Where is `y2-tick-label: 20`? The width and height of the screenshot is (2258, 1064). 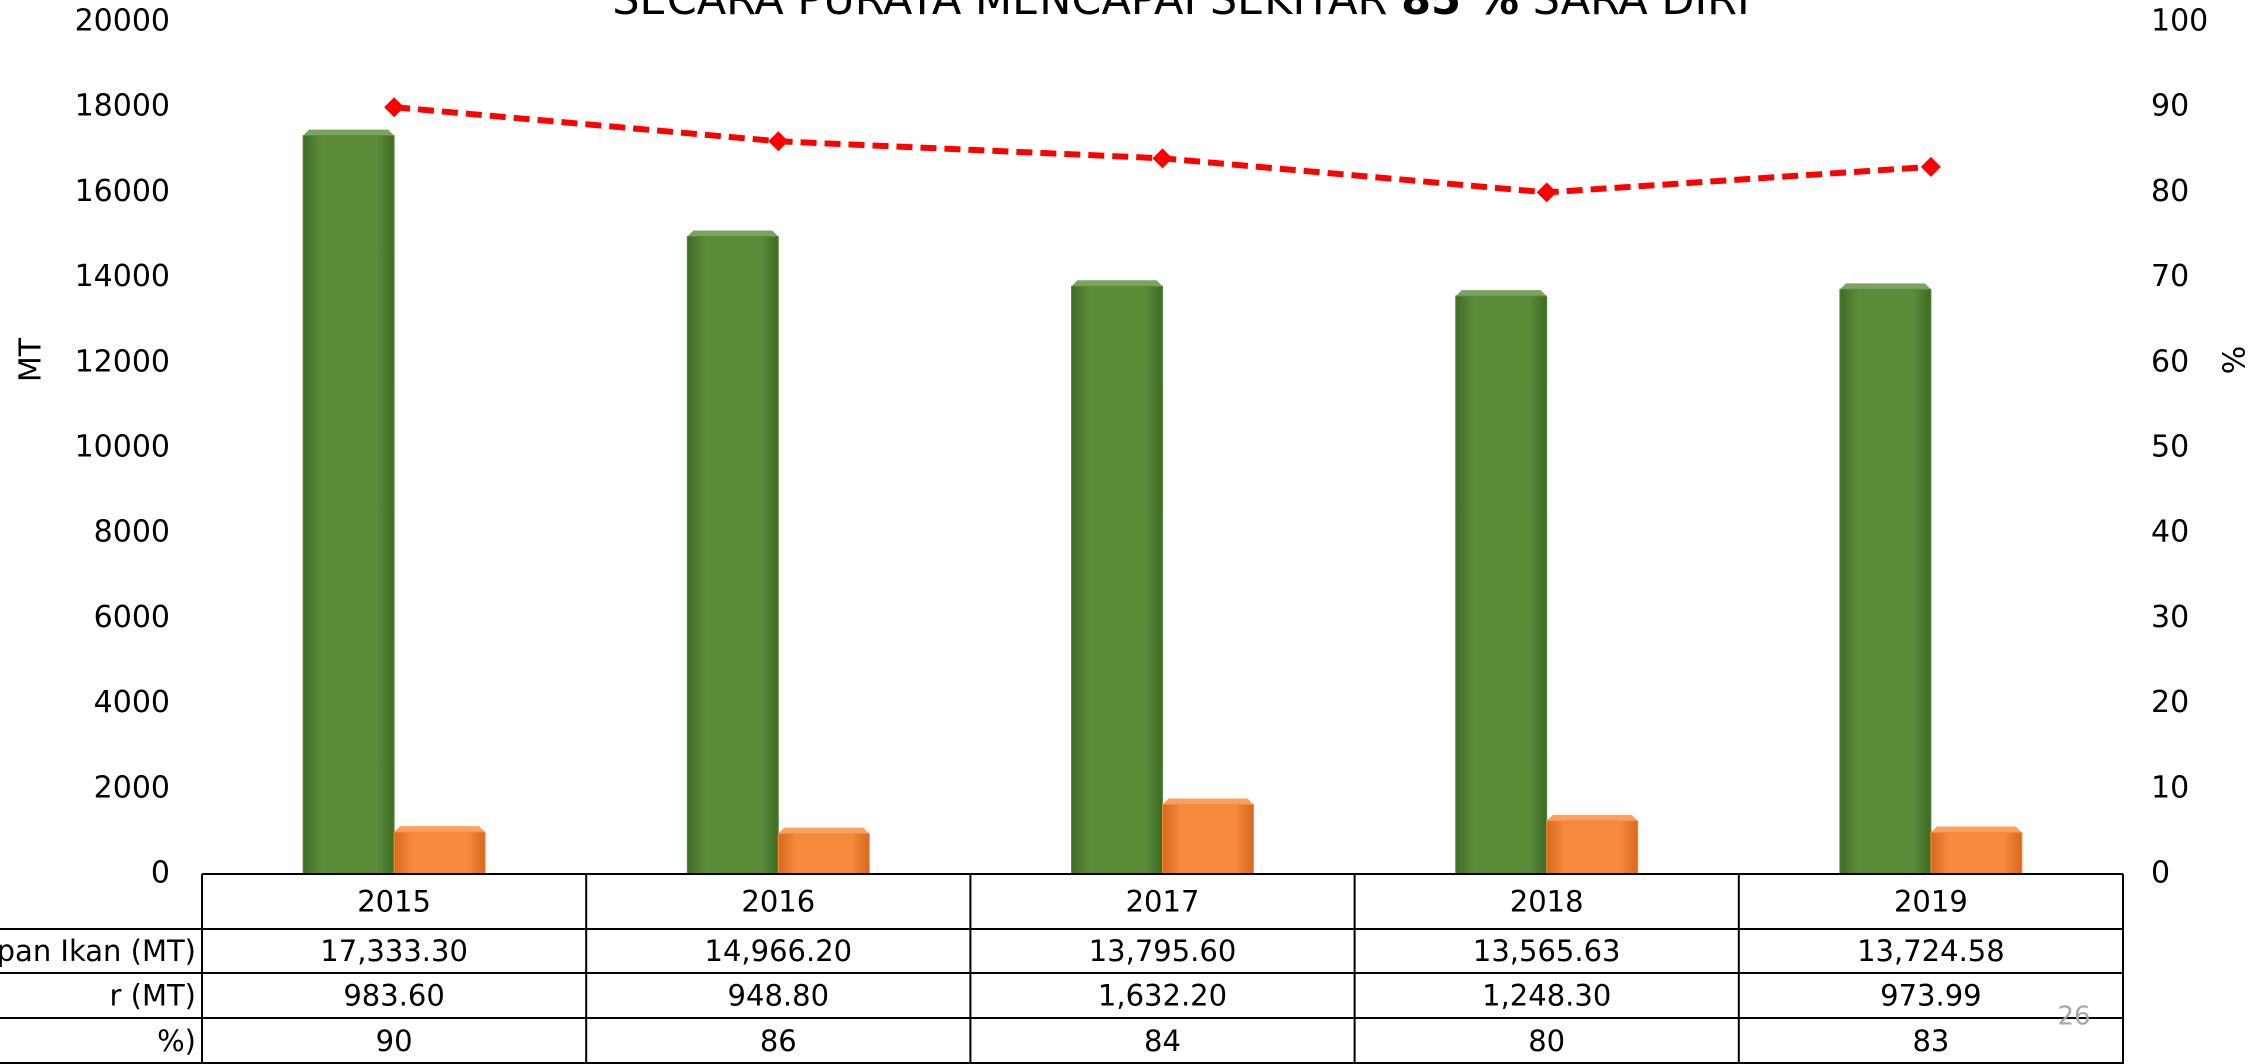 y2-tick-label: 20 is located at coordinates (2170, 702).